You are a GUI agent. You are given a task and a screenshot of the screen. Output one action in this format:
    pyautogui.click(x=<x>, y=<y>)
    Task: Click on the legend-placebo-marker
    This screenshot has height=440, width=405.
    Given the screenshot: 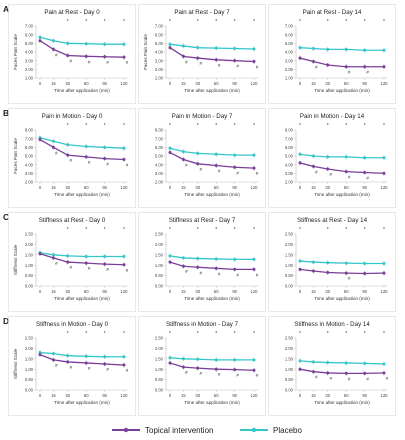 What is the action you would take?
    pyautogui.click(x=254, y=430)
    